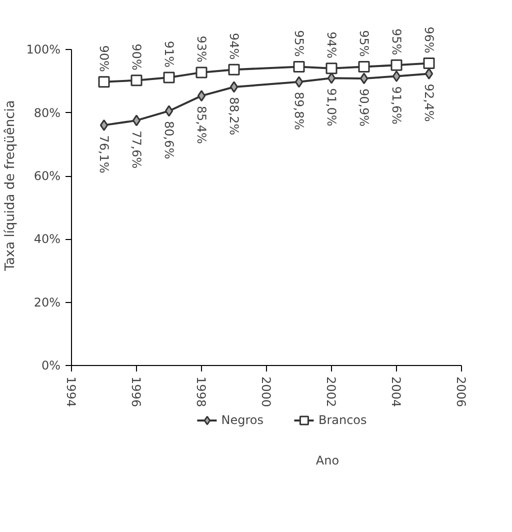 The height and width of the screenshot is (532, 512). What do you see at coordinates (10, 186) in the screenshot?
I see `y-axis-title: Taxa líquida de freqüência` at bounding box center [10, 186].